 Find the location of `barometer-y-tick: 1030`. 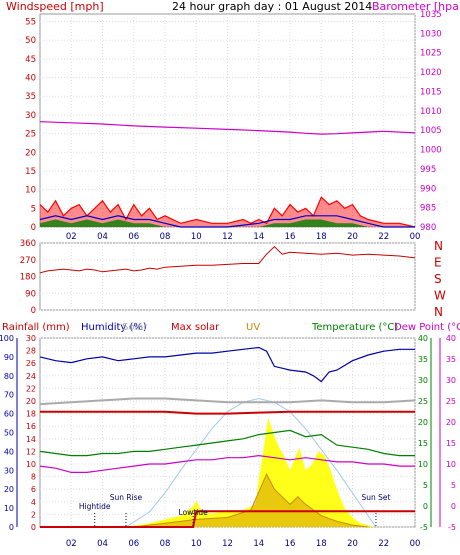

barometer-y-tick: 1030 is located at coordinates (431, 34).